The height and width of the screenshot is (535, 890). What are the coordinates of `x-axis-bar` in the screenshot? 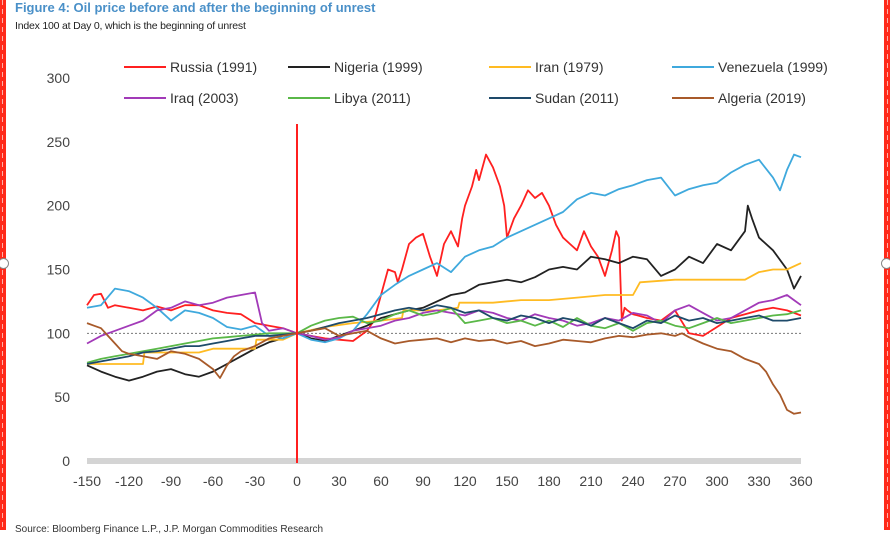 It's located at (444, 461).